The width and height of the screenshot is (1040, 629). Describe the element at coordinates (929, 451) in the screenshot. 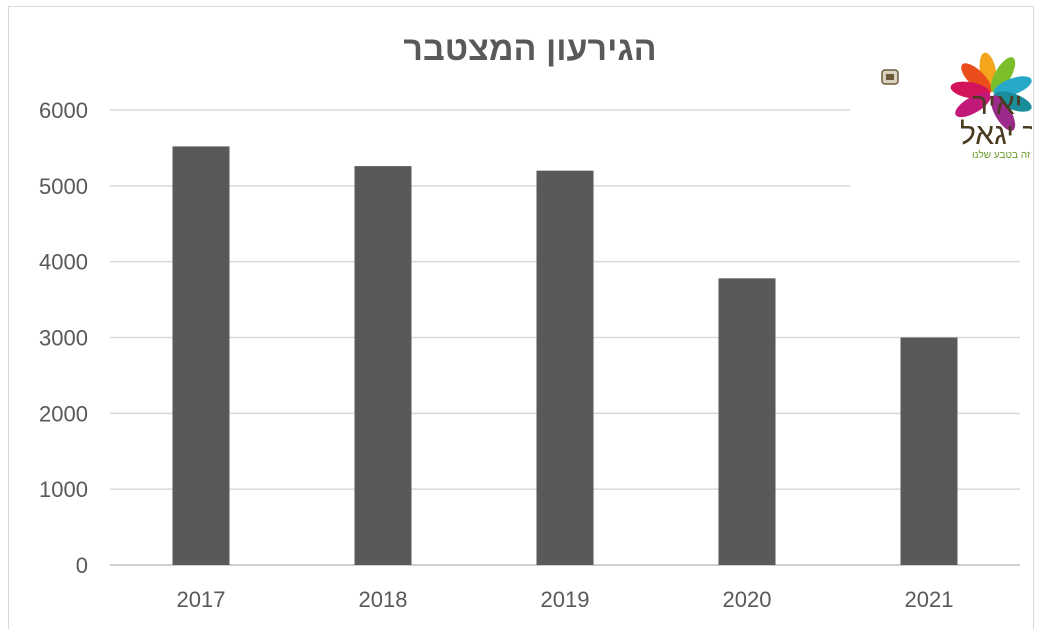

I see `bar-2021` at that location.